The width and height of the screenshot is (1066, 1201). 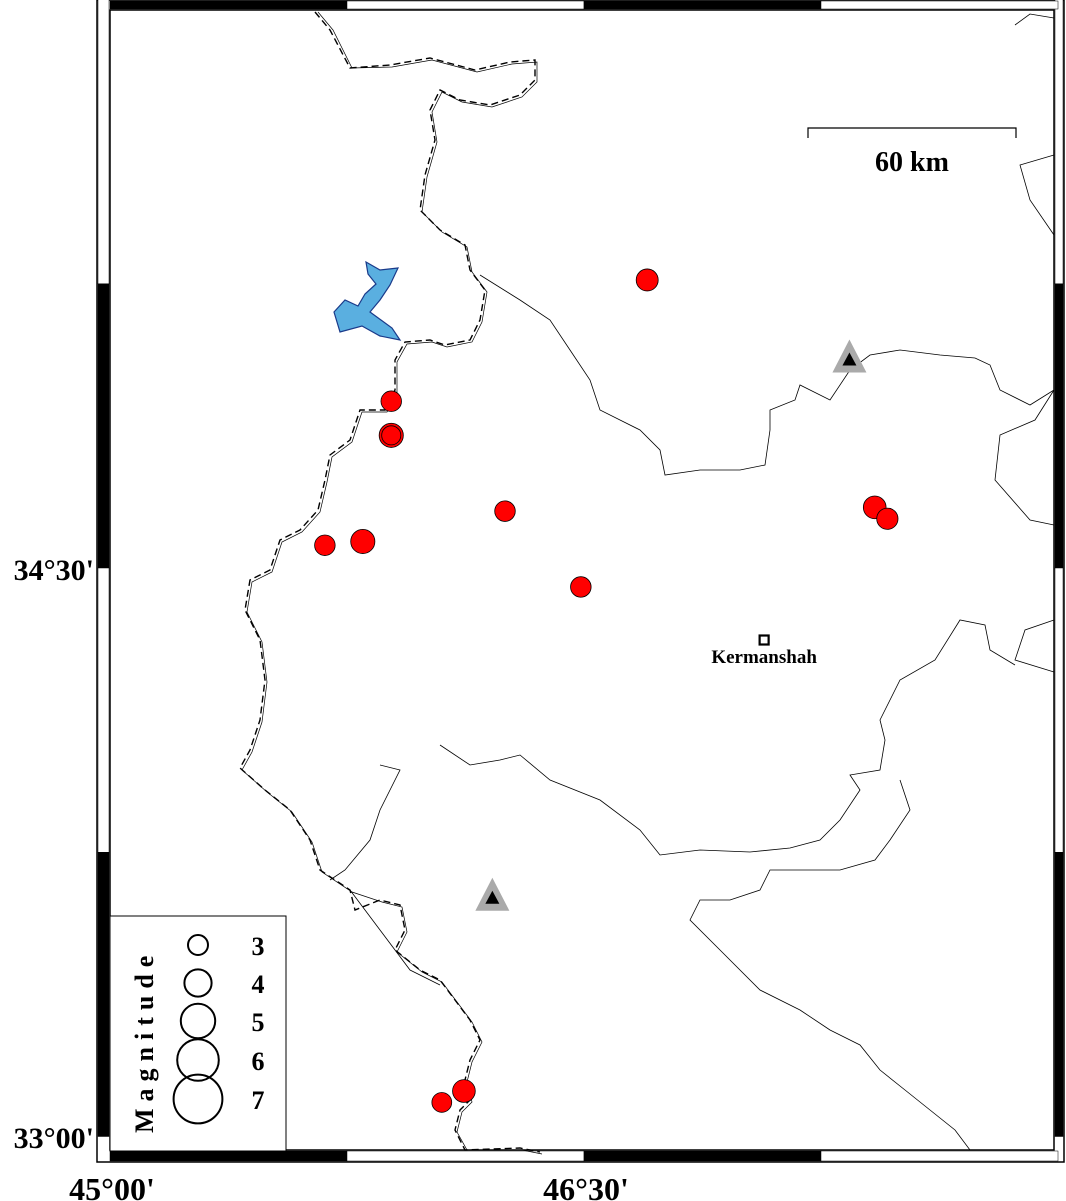 What do you see at coordinates (258, 1061) in the screenshot?
I see `legend-label: 6` at bounding box center [258, 1061].